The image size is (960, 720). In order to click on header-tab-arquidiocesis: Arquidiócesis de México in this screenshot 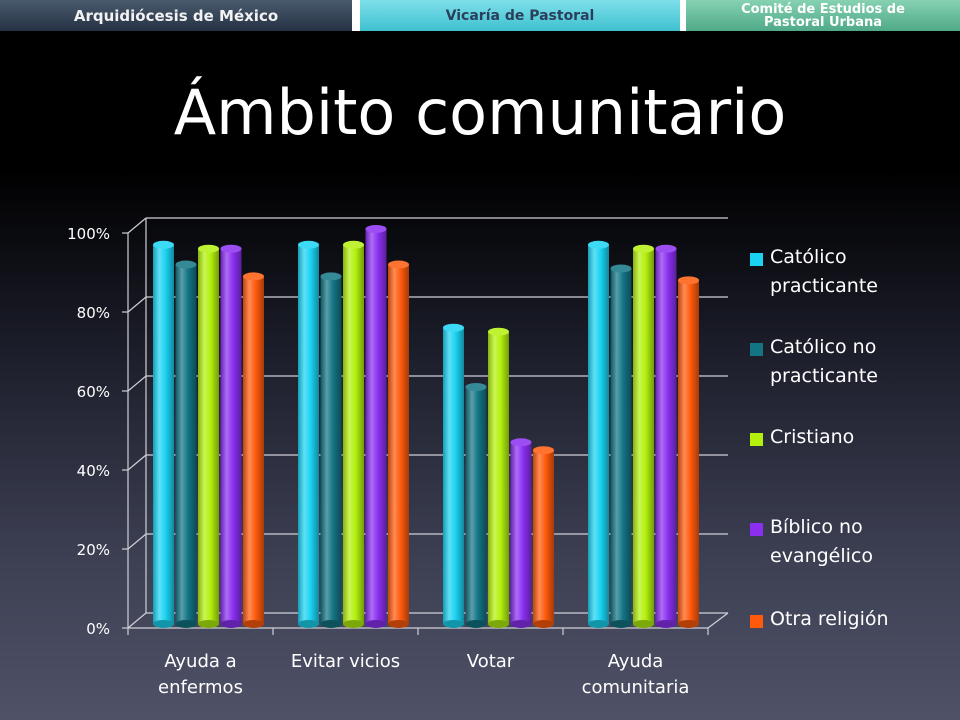, I will do `click(176, 15)`.